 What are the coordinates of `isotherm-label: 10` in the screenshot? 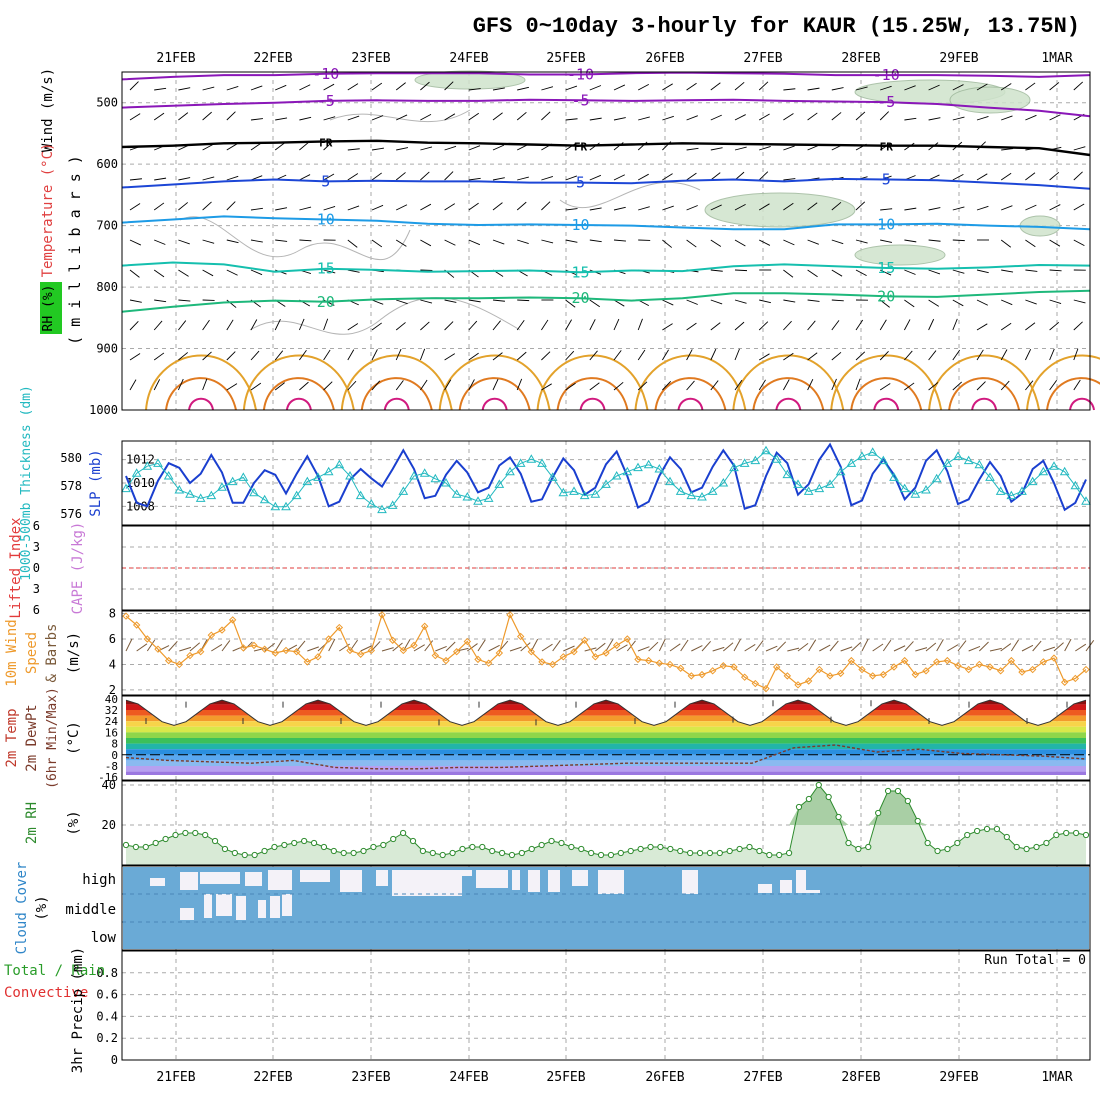 It's located at (326, 219).